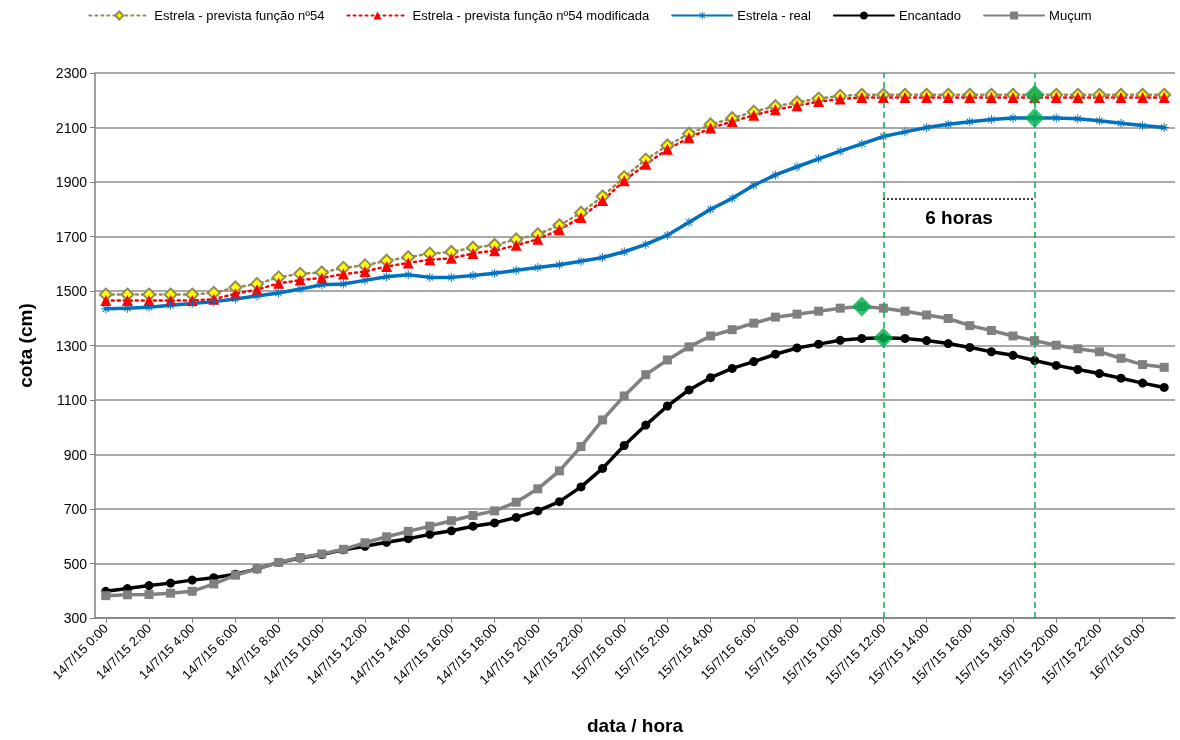 Image resolution: width=1180 pixels, height=740 pixels. What do you see at coordinates (71, 291) in the screenshot?
I see `y-tick-label: 1500` at bounding box center [71, 291].